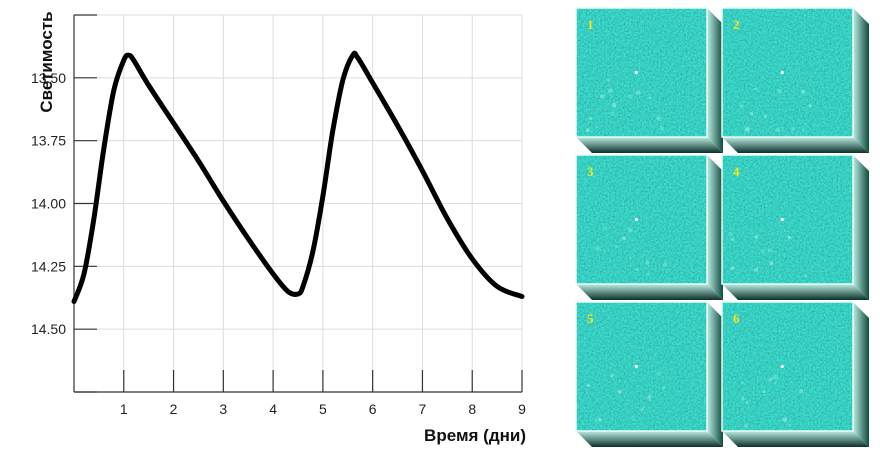  I want to click on y-tick-label: 14.00, so click(48, 204).